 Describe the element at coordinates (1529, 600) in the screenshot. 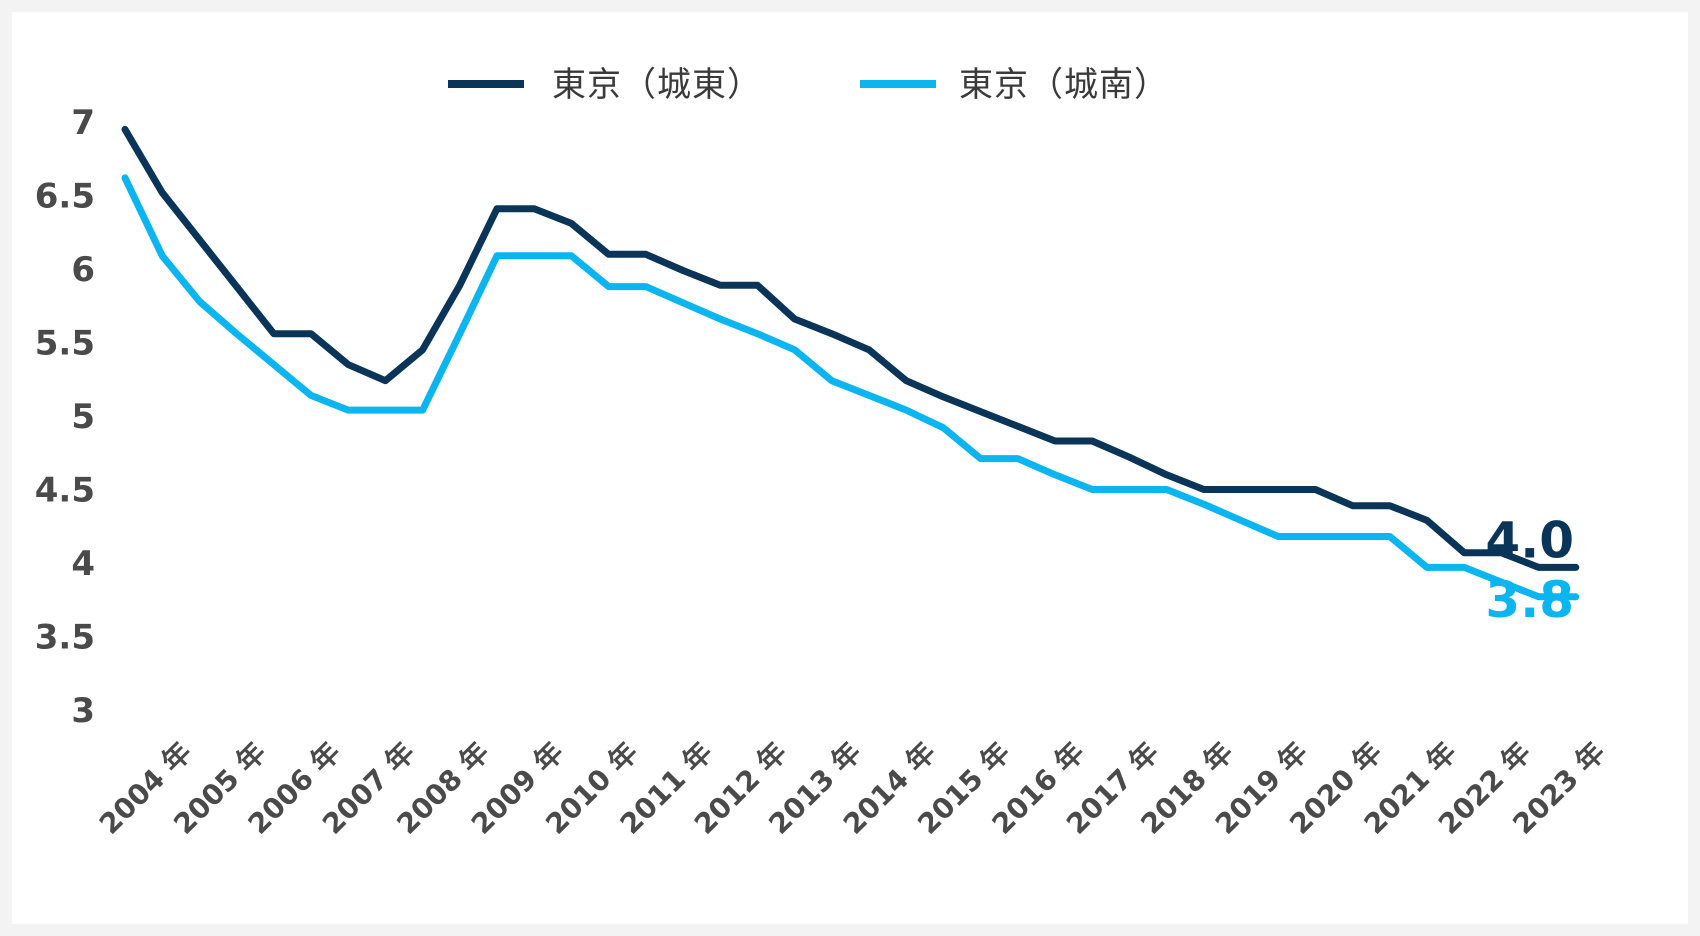

I see `end-value-label-series-2: 3.8` at that location.